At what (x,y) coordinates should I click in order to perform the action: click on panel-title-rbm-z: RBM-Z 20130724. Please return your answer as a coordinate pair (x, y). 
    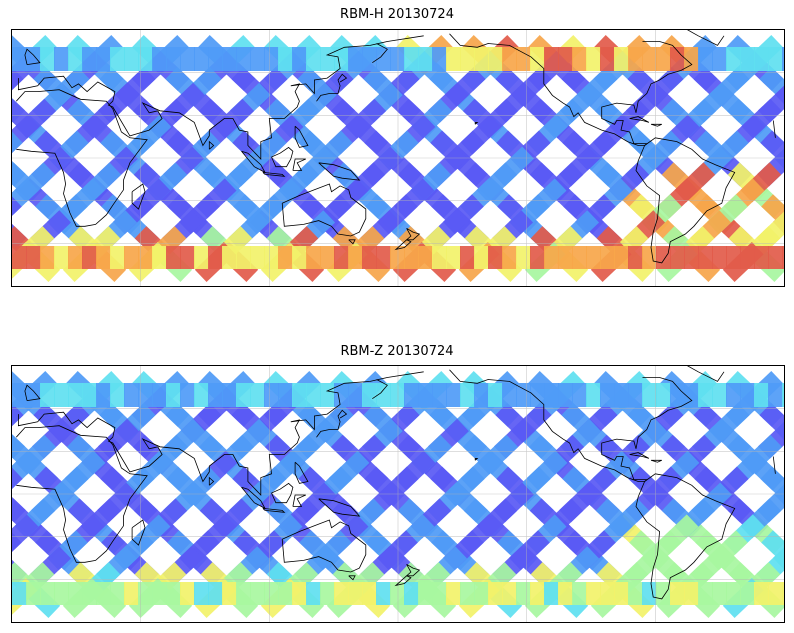
    Looking at the image, I should click on (397, 351).